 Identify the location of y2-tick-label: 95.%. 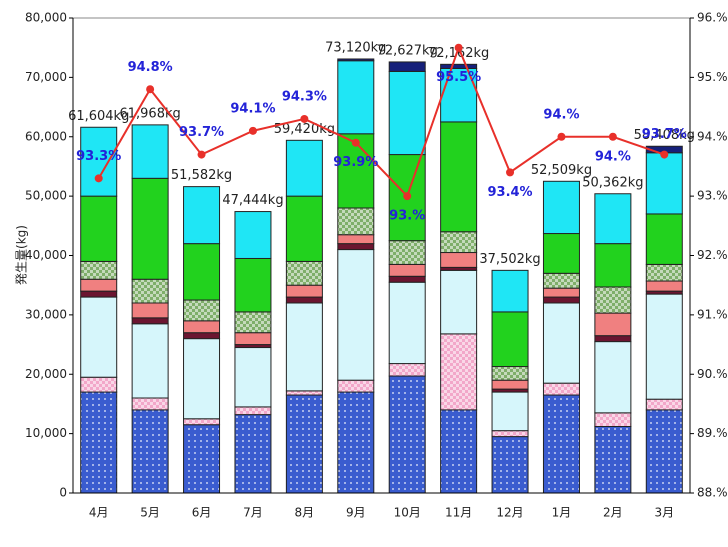
(712, 77).